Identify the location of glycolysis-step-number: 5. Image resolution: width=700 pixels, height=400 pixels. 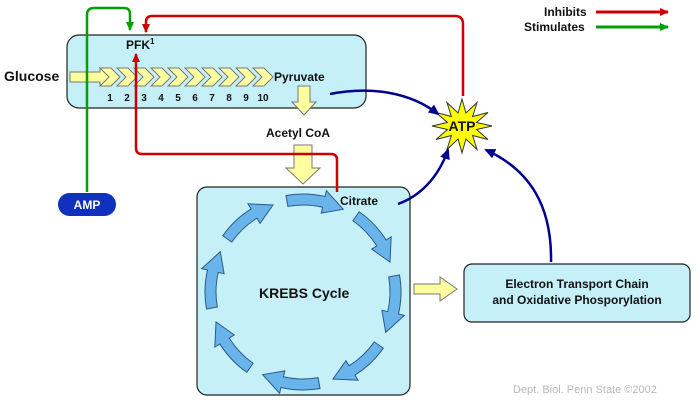
(178, 98).